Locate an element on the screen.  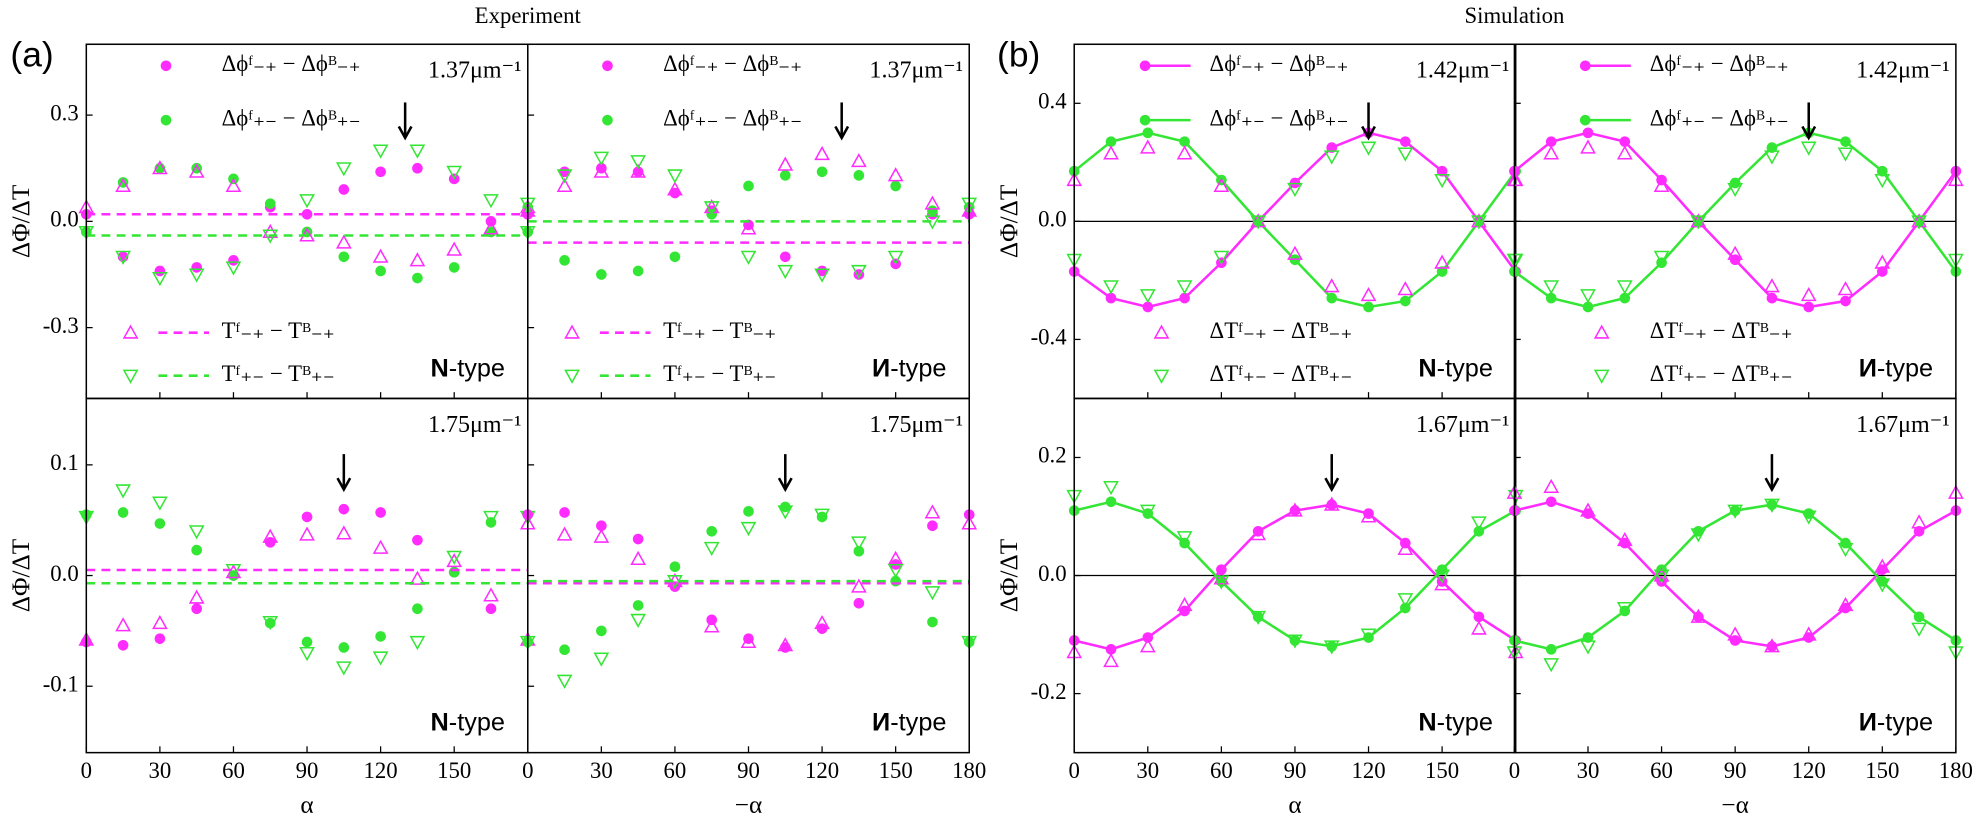
curve is located at coordinates (1735, 220).